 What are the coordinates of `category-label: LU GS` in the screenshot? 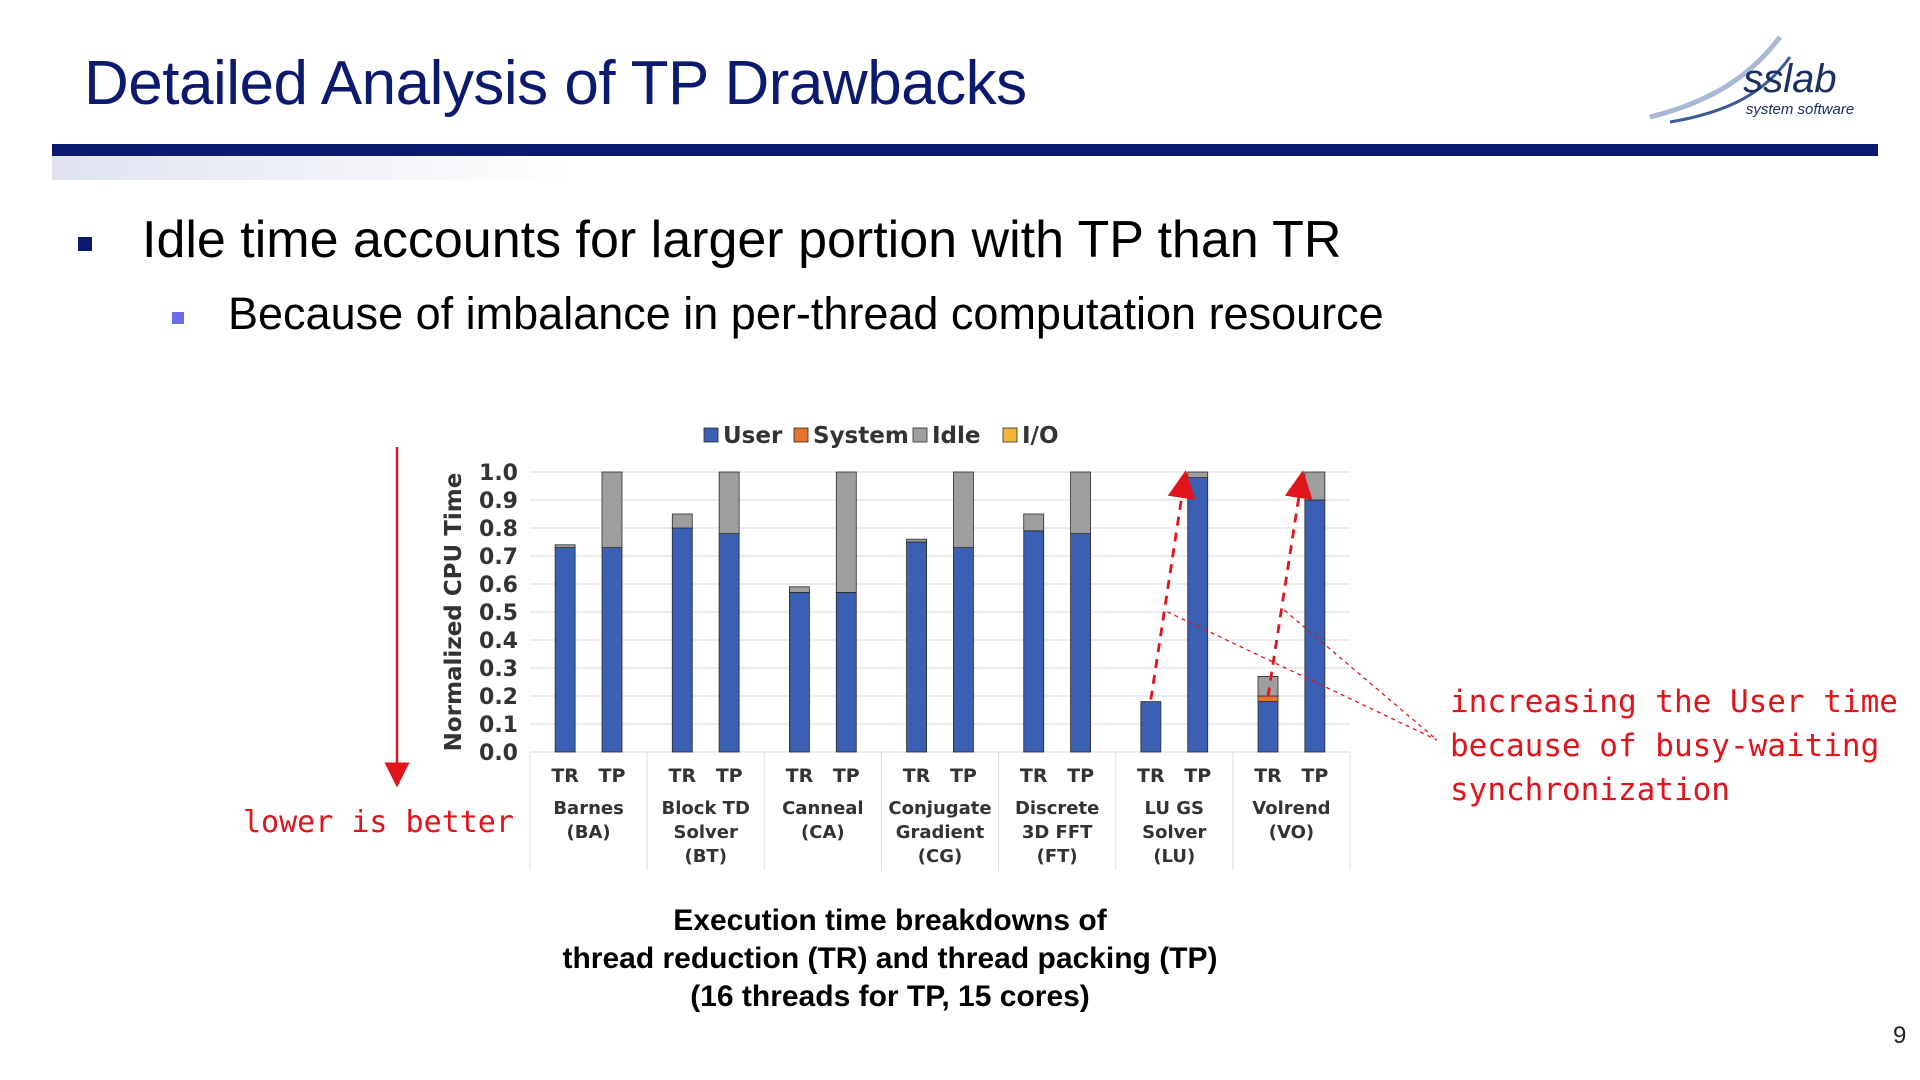 It's located at (1174, 808).